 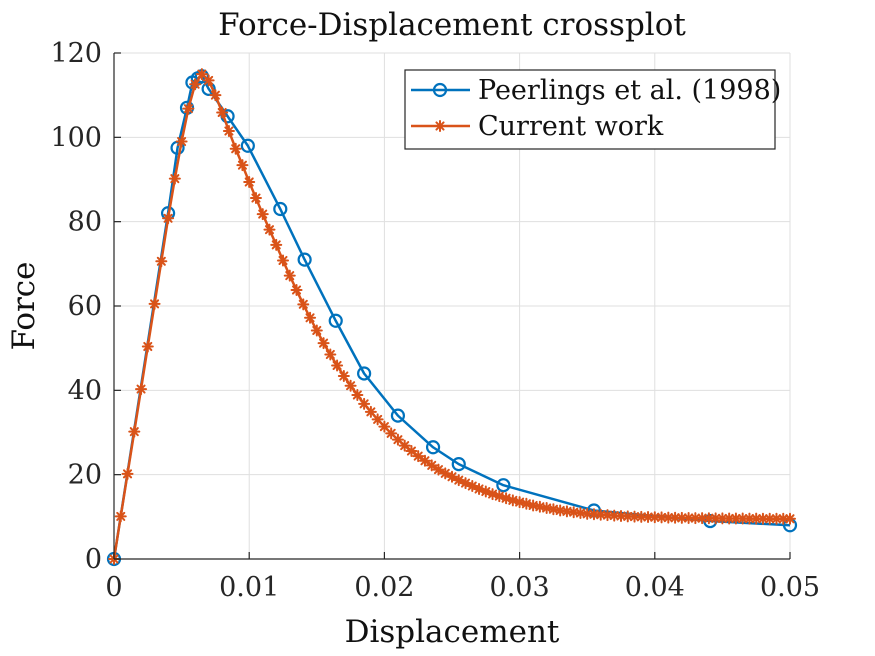 What do you see at coordinates (452, 632) in the screenshot?
I see `x-axis-label: Displacement` at bounding box center [452, 632].